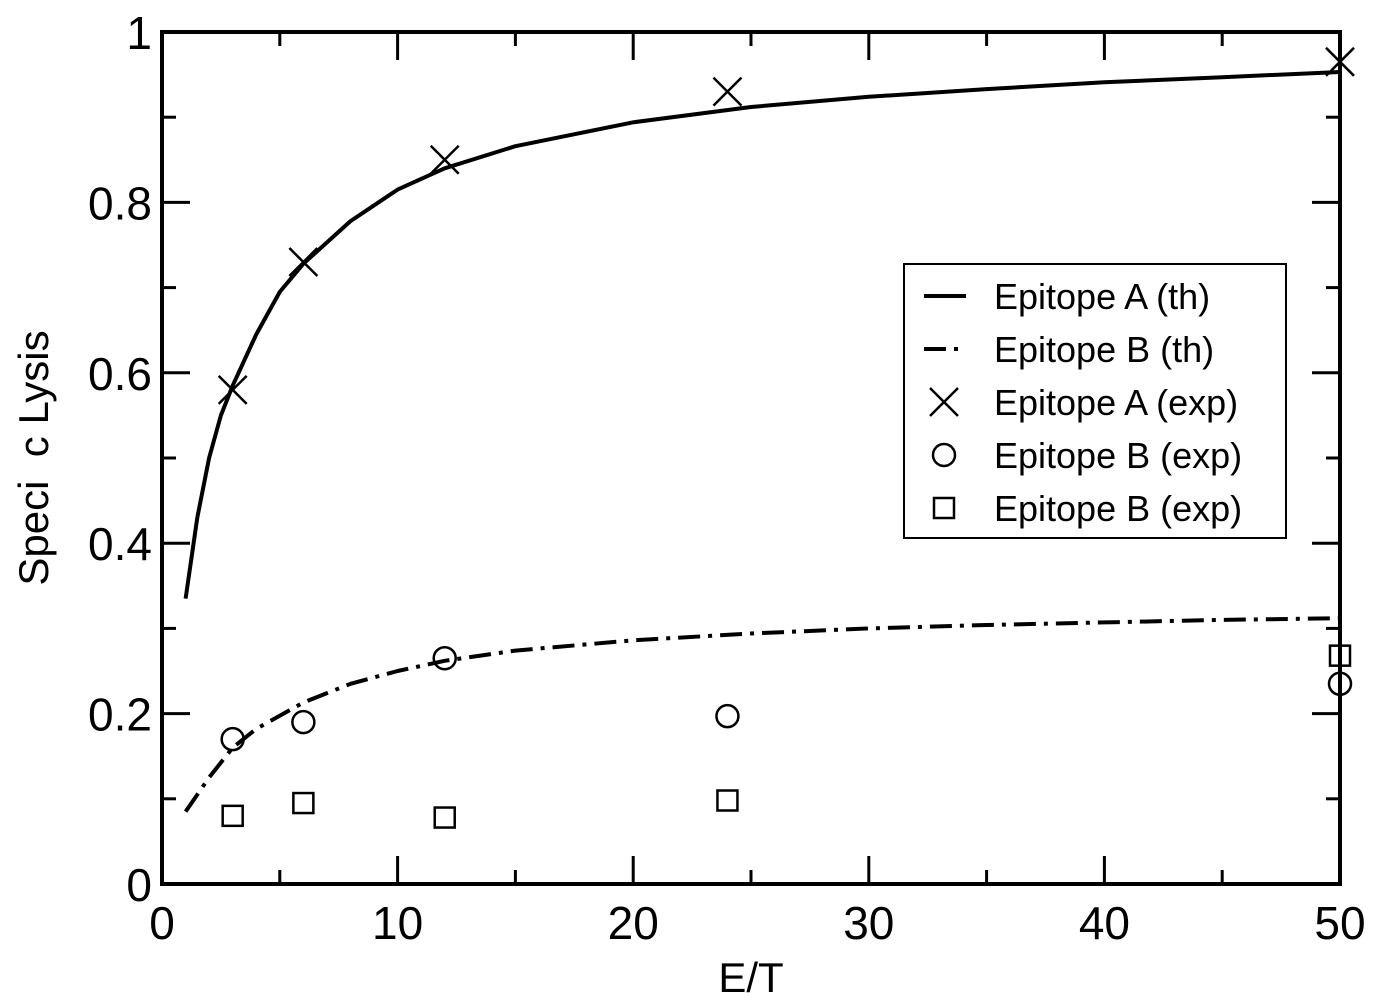 This screenshot has height=1007, width=1382. I want to click on legend-label: Epitope A (exp), so click(1116, 402).